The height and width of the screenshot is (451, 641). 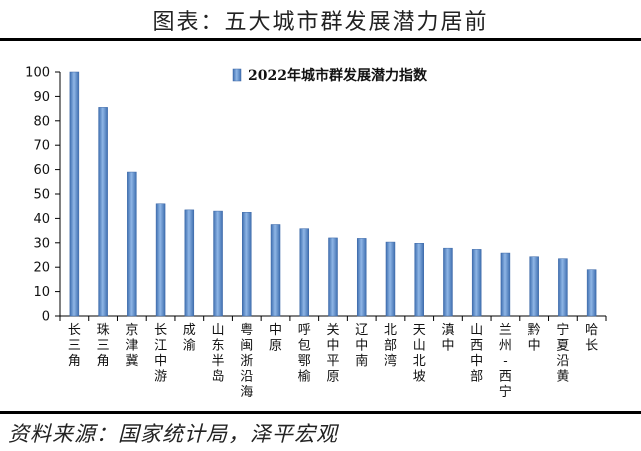 I want to click on y-tick-label: 30, so click(x=41, y=243).